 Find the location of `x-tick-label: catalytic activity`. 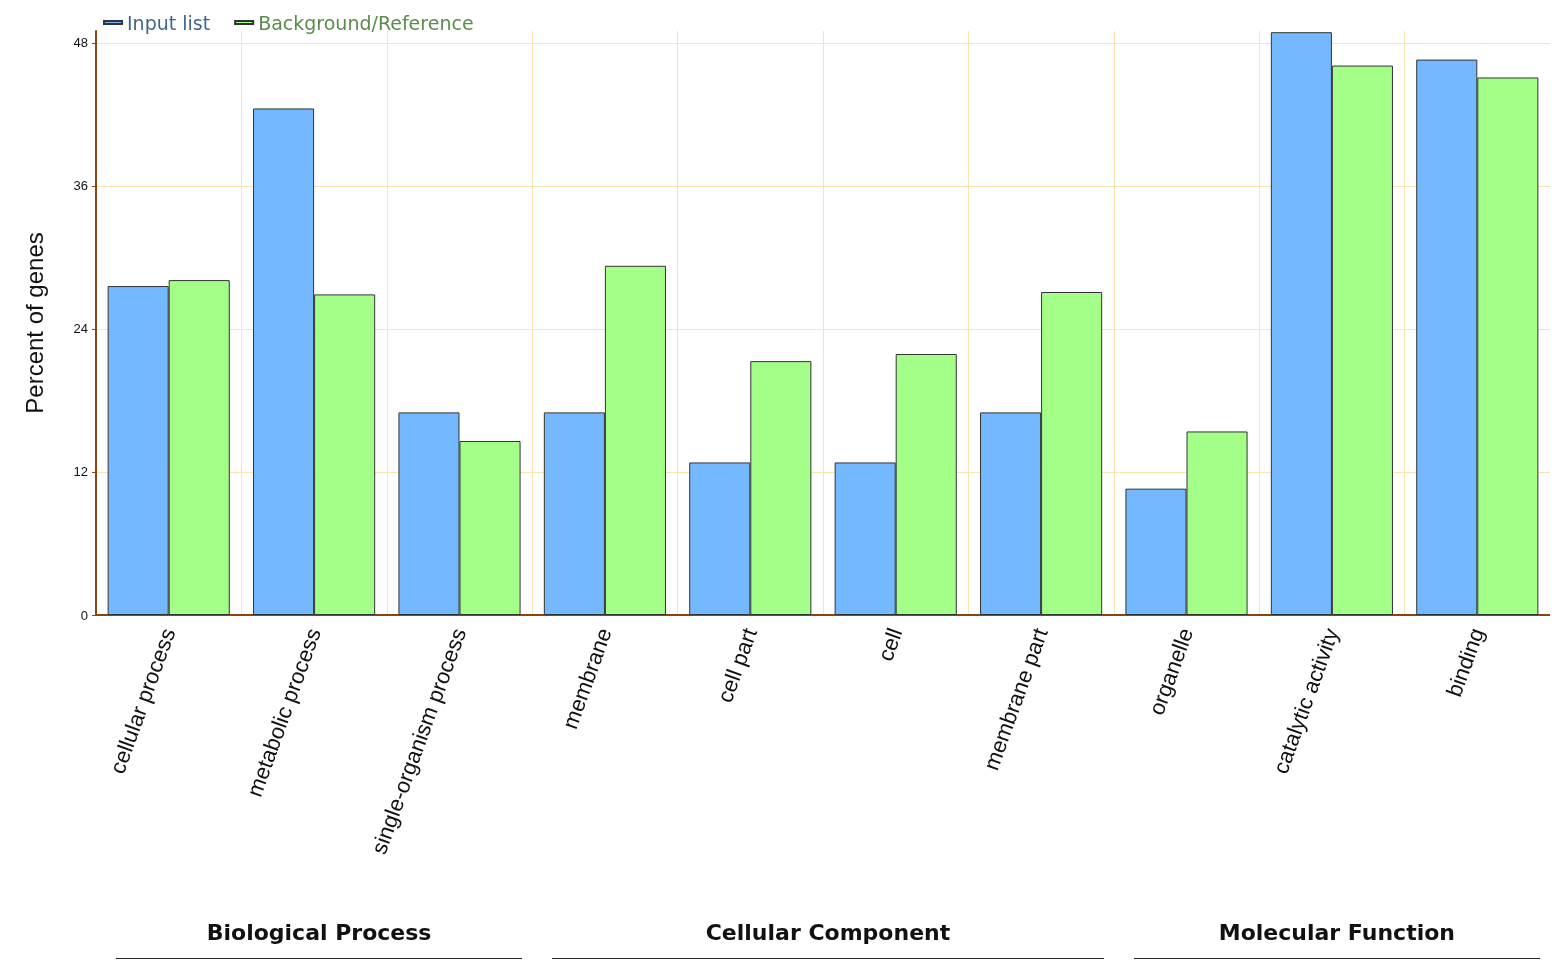

x-tick-label: catalytic activity is located at coordinates (1305, 700).